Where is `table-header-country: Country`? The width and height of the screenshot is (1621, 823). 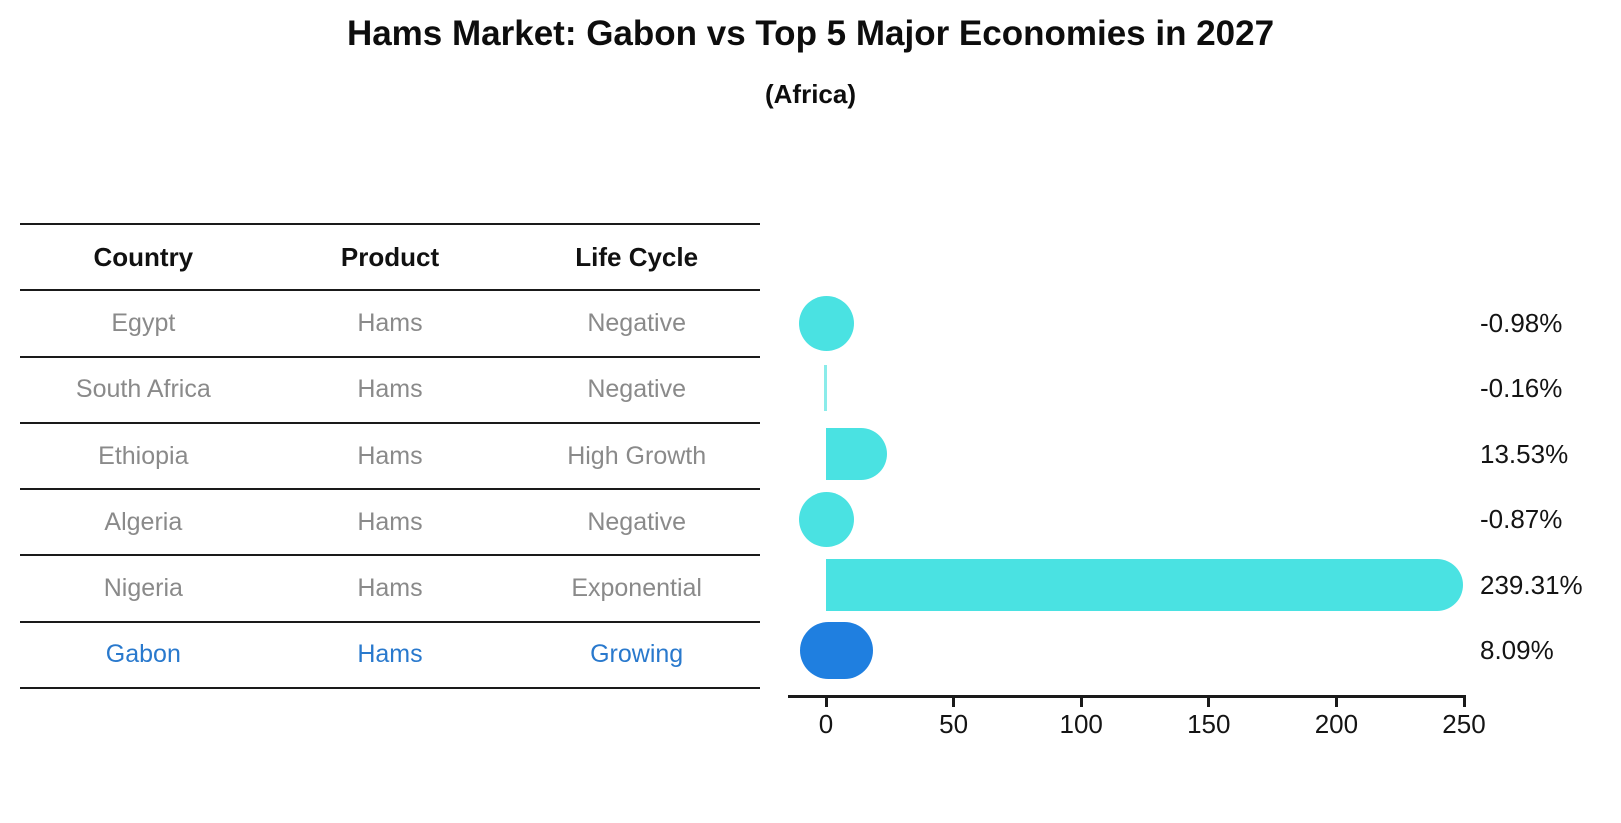
table-header-country: Country is located at coordinates (143, 256).